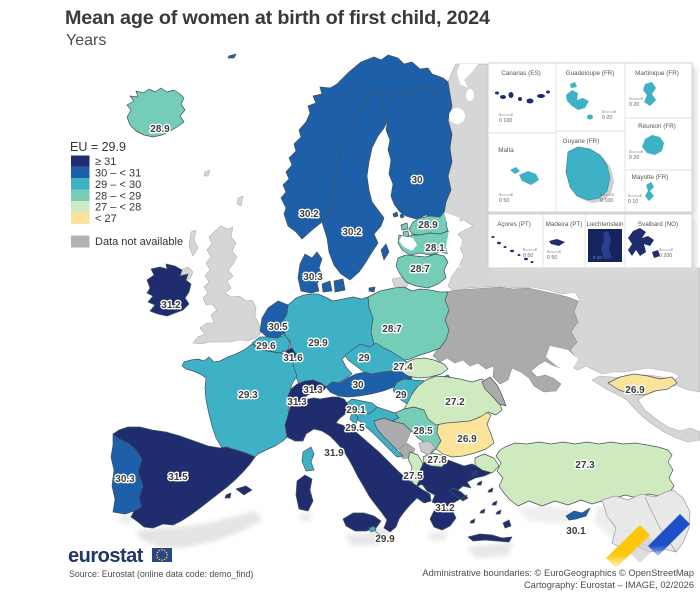  I want to click on svg-text: 28.1, so click(435, 248).